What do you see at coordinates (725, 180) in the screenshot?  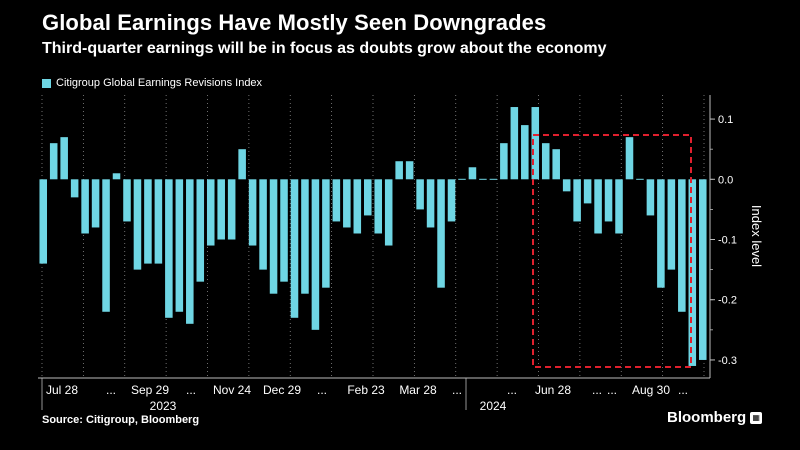 I see `y-tick-label: 0.0` at bounding box center [725, 180].